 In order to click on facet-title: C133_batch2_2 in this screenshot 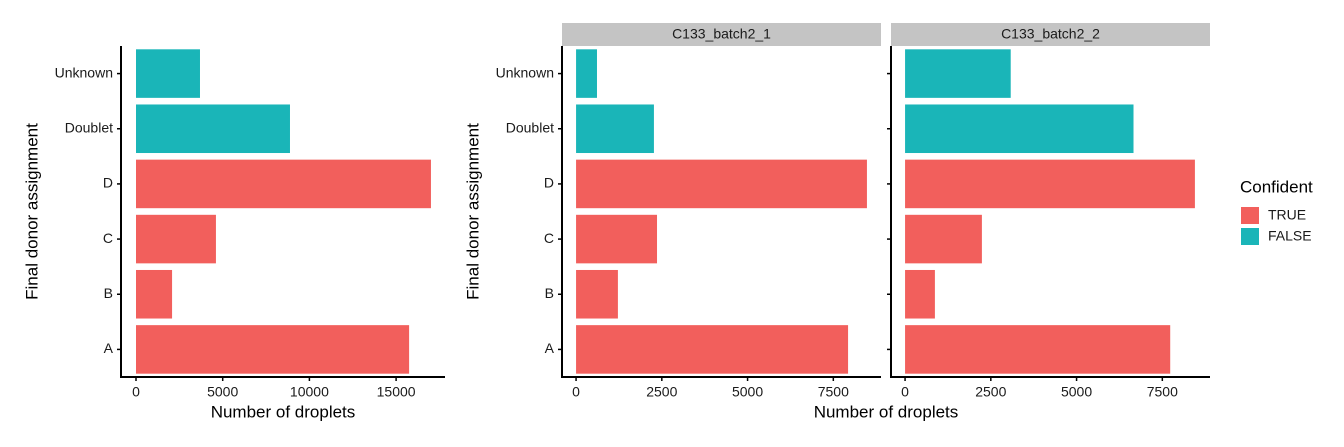, I will do `click(1050, 34)`.